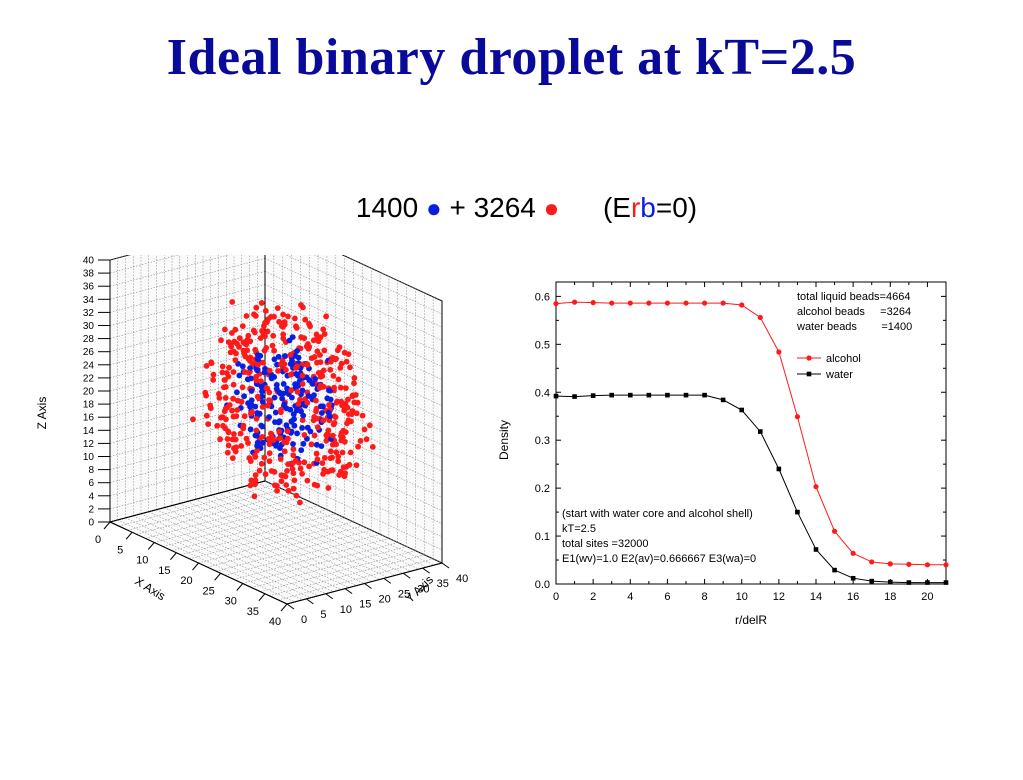 The height and width of the screenshot is (780, 1023). I want to click on z-tick-label: 12, so click(89, 444).